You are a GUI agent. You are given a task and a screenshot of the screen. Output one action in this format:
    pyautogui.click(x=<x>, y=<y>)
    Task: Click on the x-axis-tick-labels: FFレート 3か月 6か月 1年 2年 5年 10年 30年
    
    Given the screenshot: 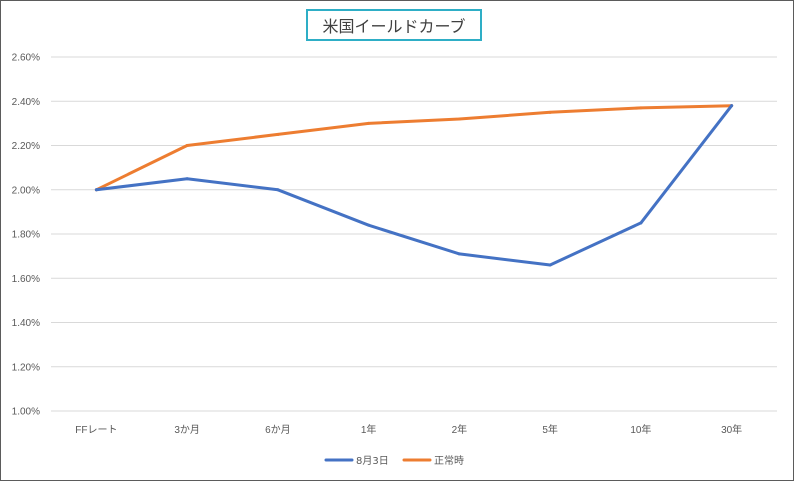 What is the action you would take?
    pyautogui.click(x=408, y=429)
    